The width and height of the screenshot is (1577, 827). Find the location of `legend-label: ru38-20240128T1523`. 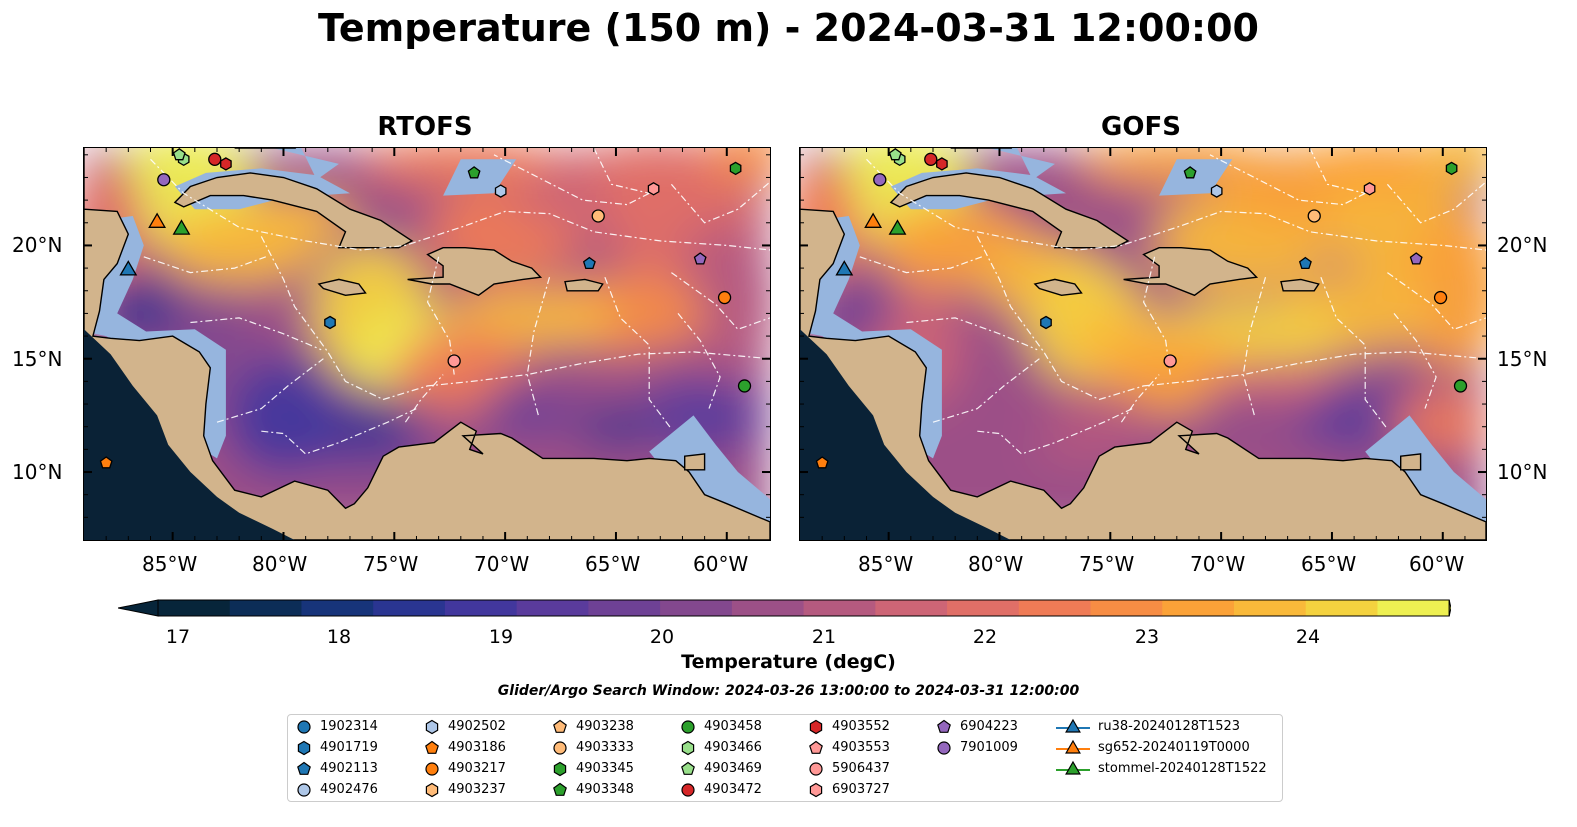

legend-label: ru38-20240128T1523 is located at coordinates (1169, 726).